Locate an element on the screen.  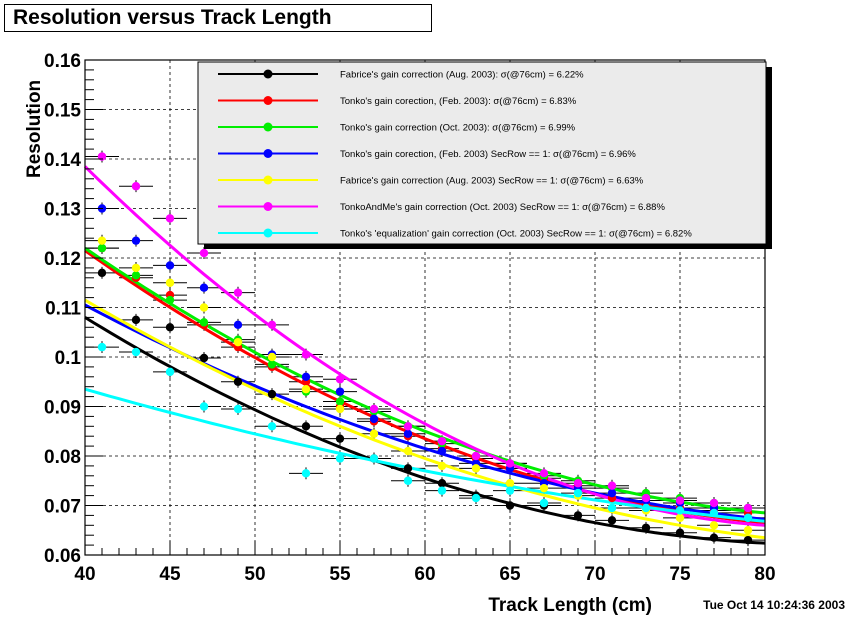
x-tick-label: 70 is located at coordinates (594, 574).